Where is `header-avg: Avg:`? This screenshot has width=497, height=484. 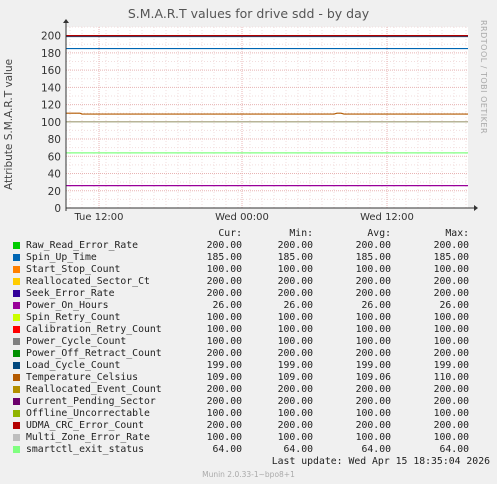
header-avg: Avg: is located at coordinates (379, 233).